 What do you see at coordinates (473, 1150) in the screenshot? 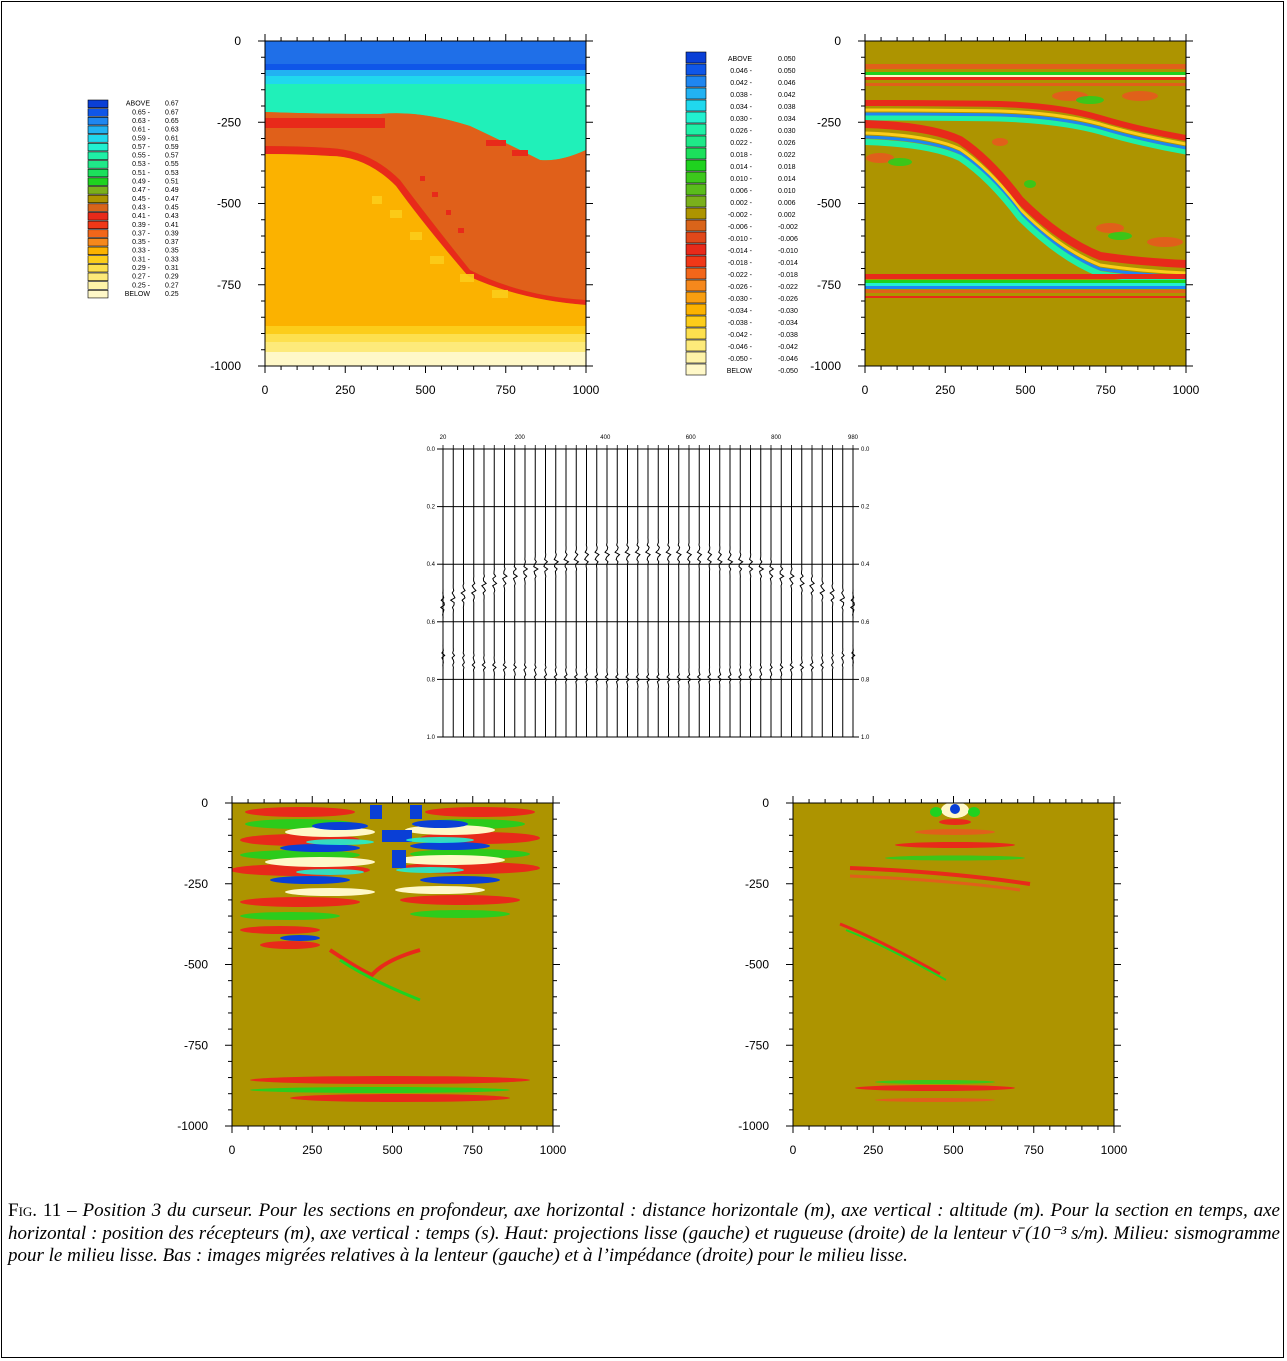
I see `x-tick-label: 750` at bounding box center [473, 1150].